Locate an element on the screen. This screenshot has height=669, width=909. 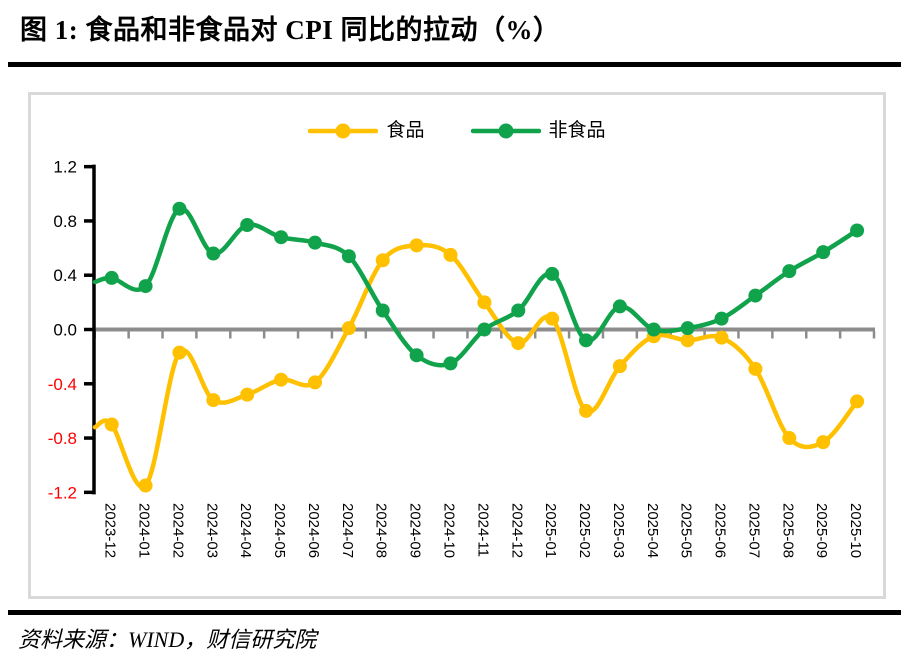
svg-text: 2025-02 is located at coordinates (584, 530).